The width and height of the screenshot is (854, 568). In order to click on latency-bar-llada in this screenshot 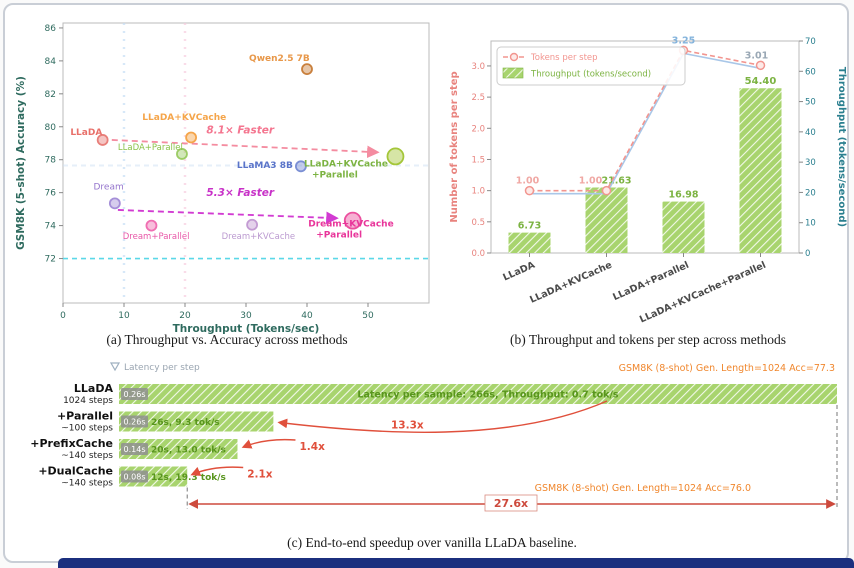, I will do `click(478, 394)`.